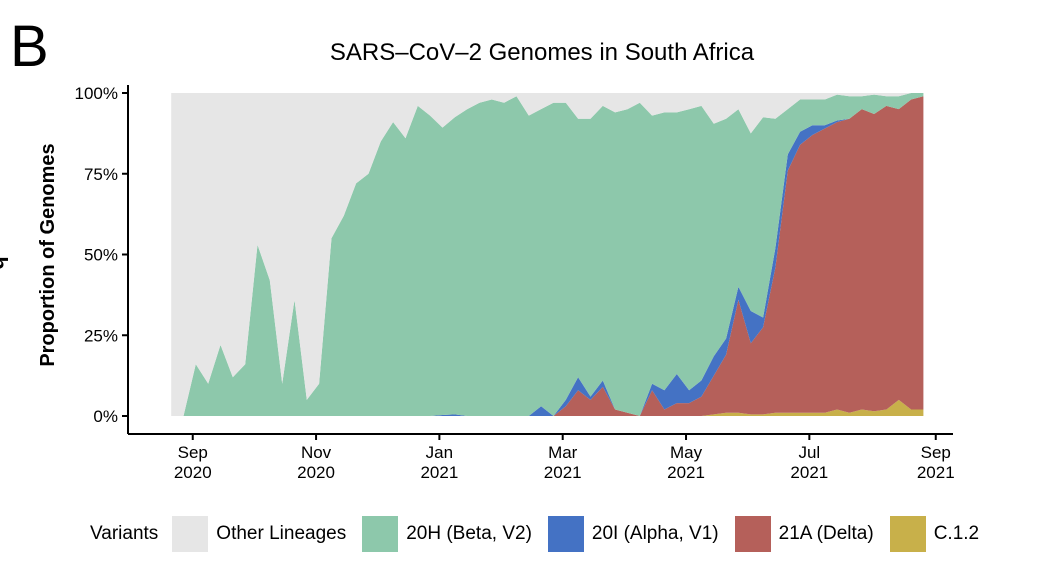 This screenshot has height=588, width=1042. Describe the element at coordinates (101, 255) in the screenshot. I see `y-tick-label: 50%` at that location.